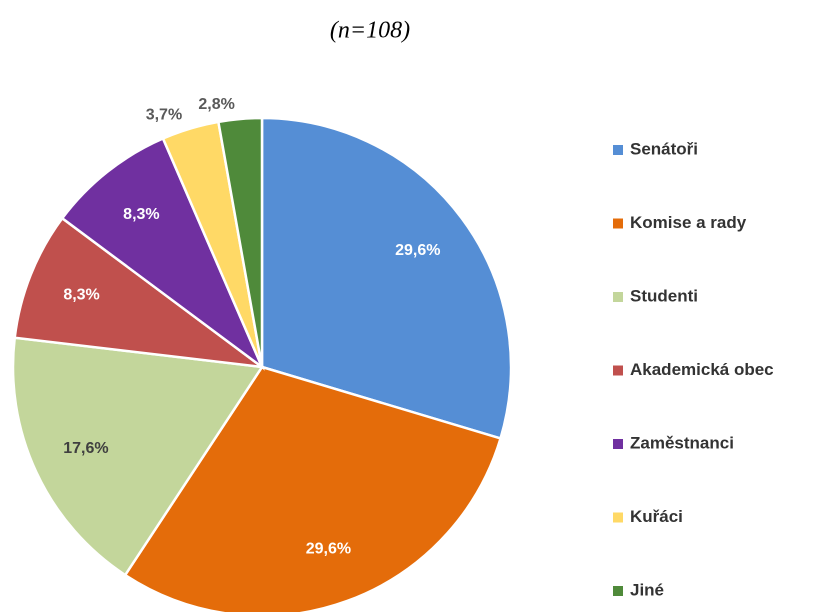  I want to click on chart-subtitle: (n=108), so click(370, 31).